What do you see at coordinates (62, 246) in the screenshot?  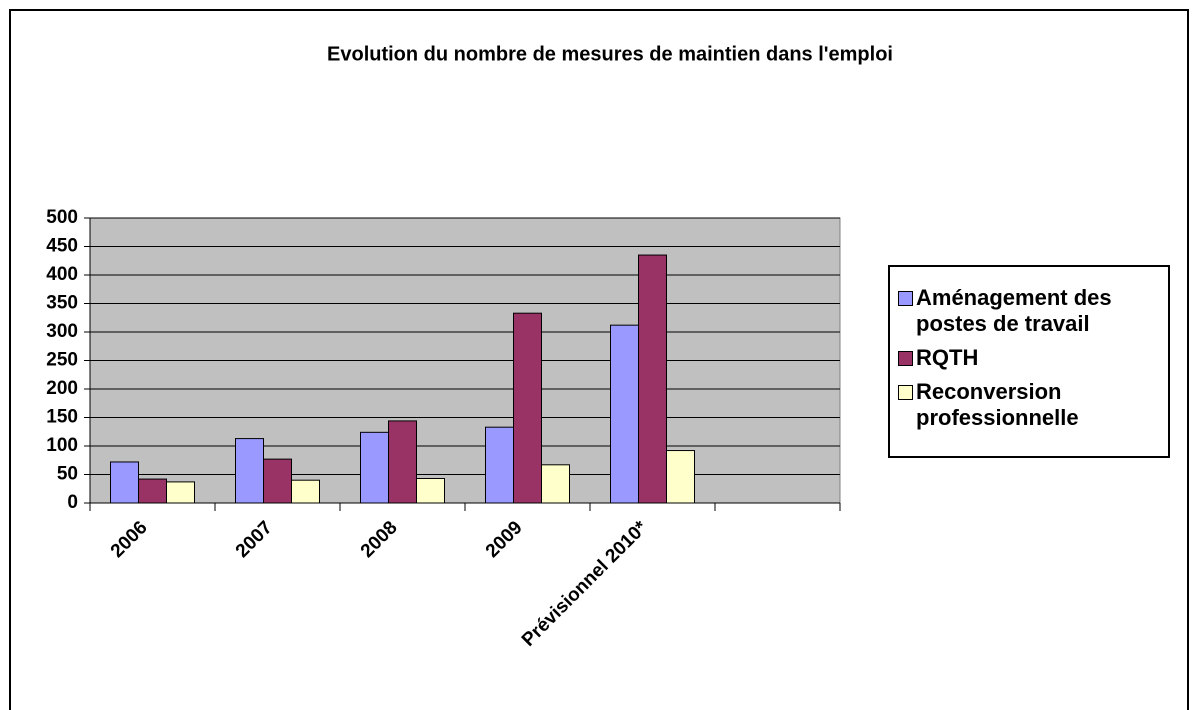 I see `y-tick-label: 450` at bounding box center [62, 246].